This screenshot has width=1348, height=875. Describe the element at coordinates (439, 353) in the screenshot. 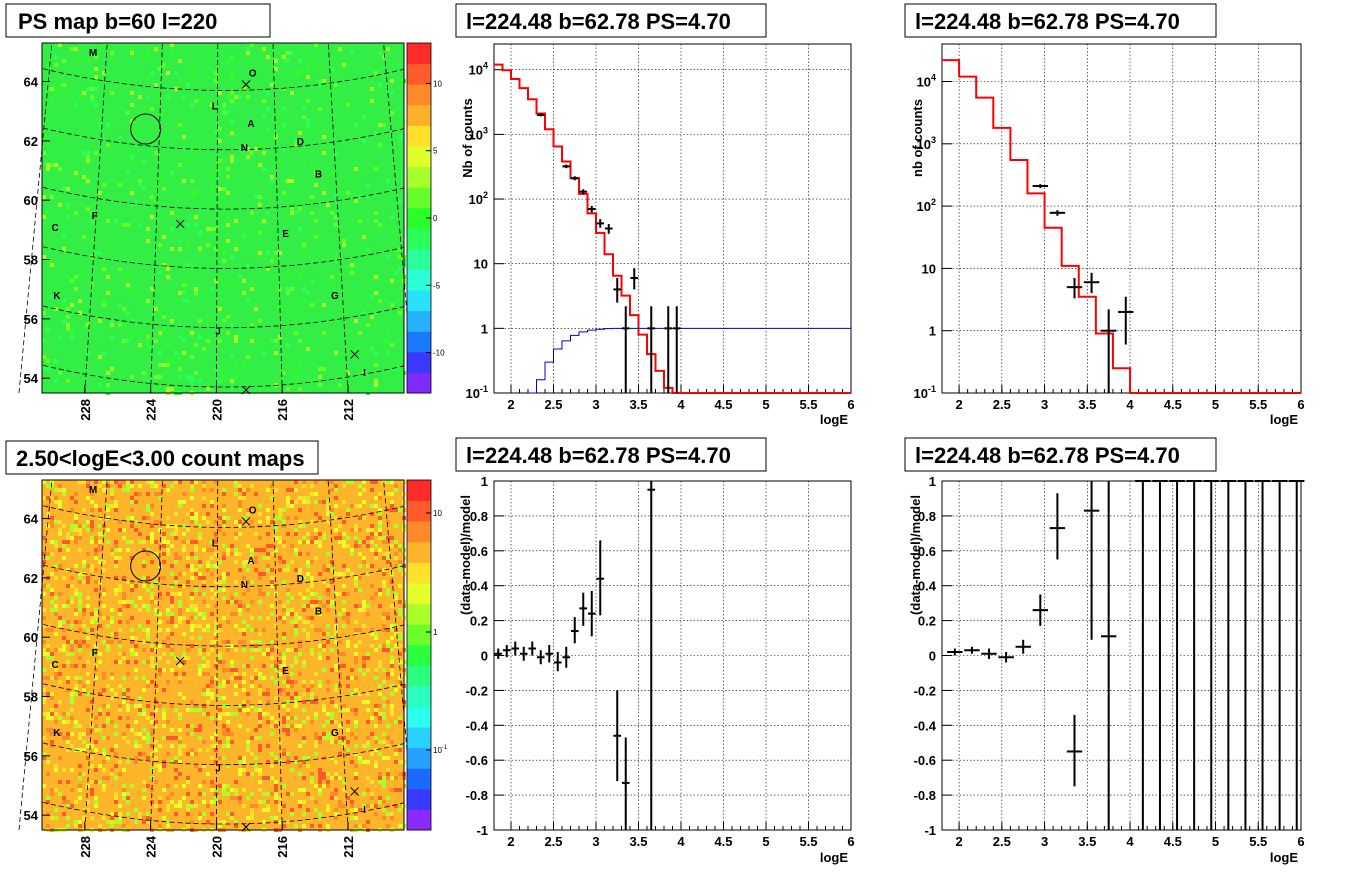

I see `ps_map-colorbar-label: -10` at that location.